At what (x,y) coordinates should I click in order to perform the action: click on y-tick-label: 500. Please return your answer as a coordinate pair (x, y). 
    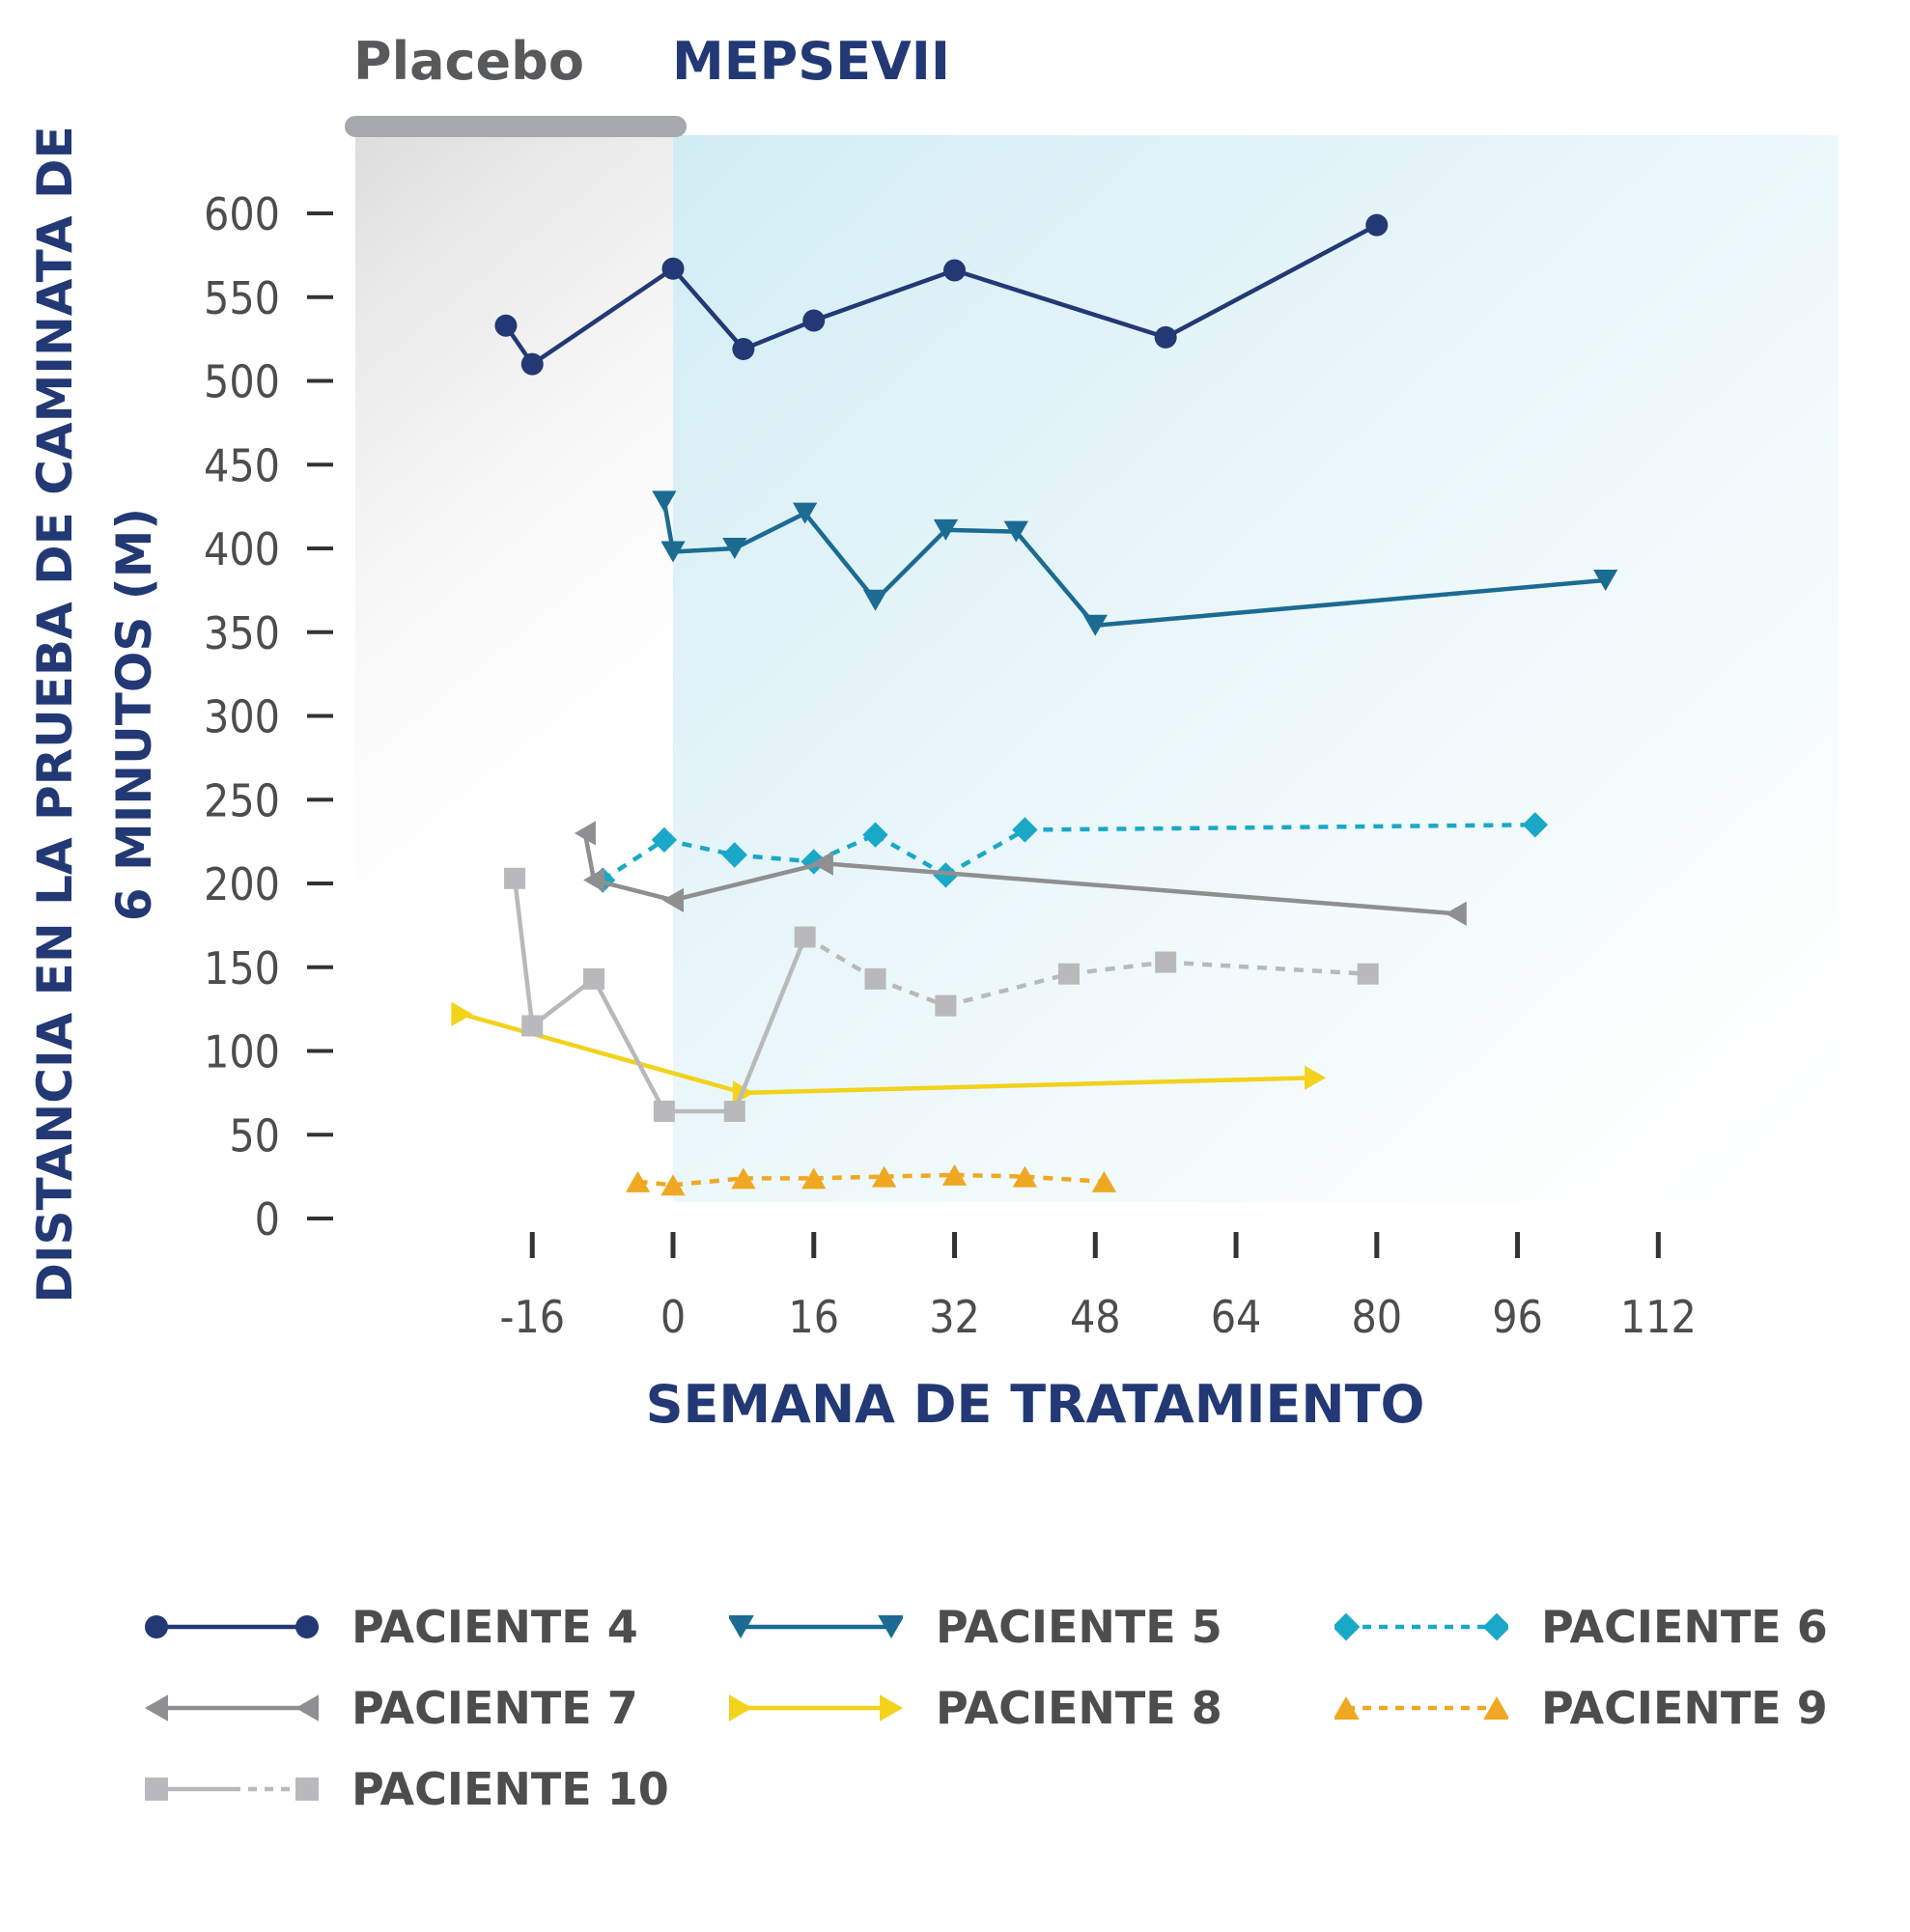
    Looking at the image, I should click on (242, 382).